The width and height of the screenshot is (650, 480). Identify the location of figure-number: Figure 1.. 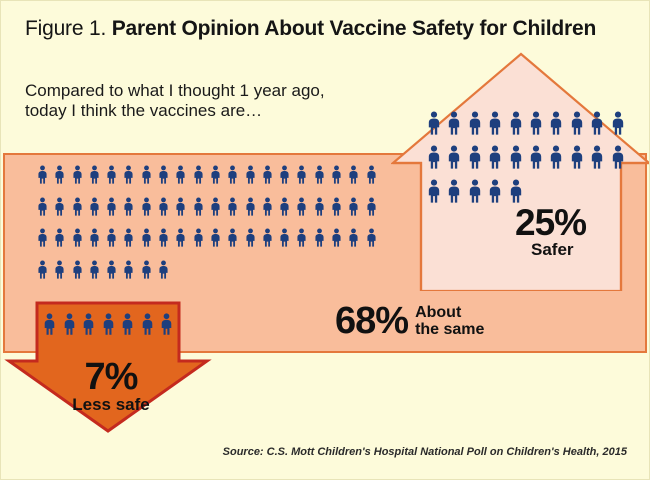
(66, 28).